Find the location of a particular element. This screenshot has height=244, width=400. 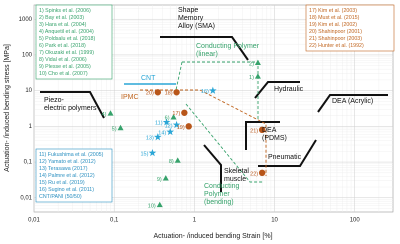

point-label: 5) is located at coordinates (114, 129).